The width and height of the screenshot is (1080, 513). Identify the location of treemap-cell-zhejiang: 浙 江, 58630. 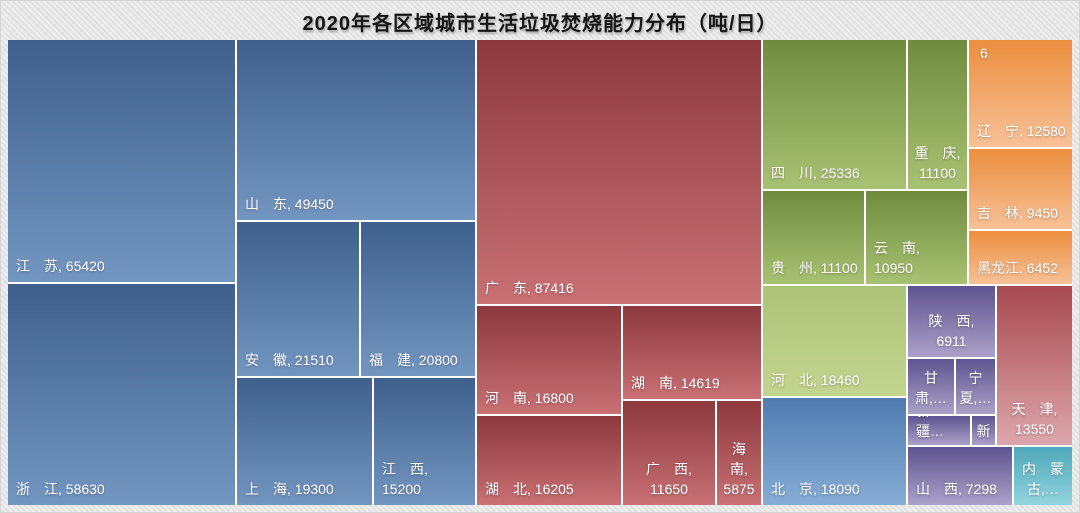
(121, 394).